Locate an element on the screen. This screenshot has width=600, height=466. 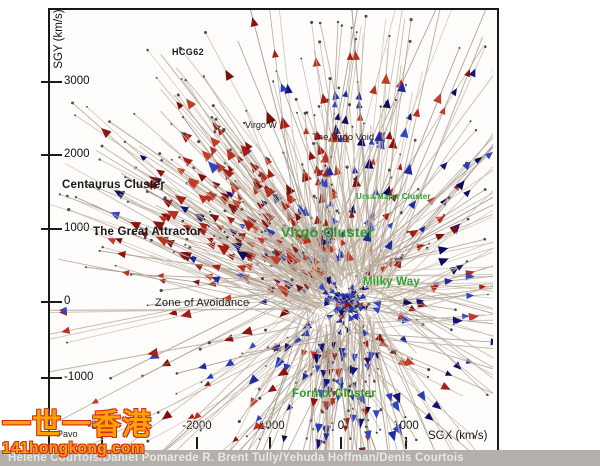
y-tick-label: 1000 is located at coordinates (77, 228).